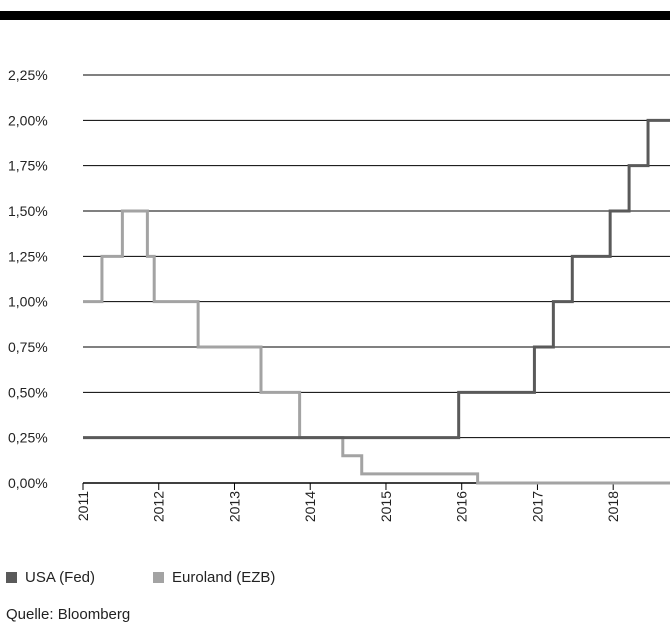  I want to click on legend-item-euroland: Euroland (EZB), so click(214, 577).